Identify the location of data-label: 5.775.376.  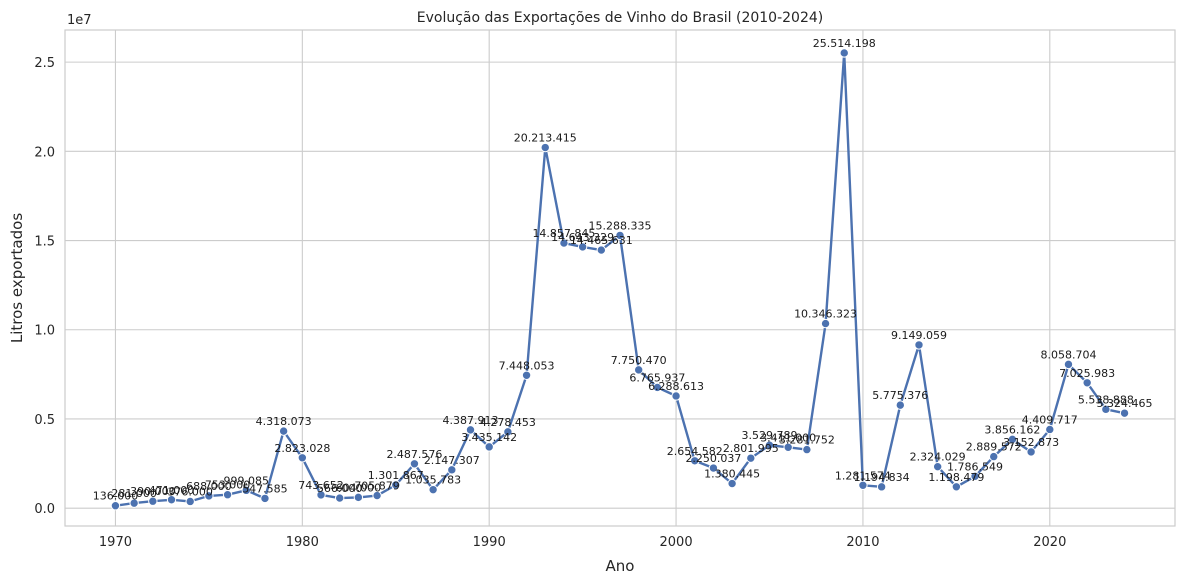
(900, 395).